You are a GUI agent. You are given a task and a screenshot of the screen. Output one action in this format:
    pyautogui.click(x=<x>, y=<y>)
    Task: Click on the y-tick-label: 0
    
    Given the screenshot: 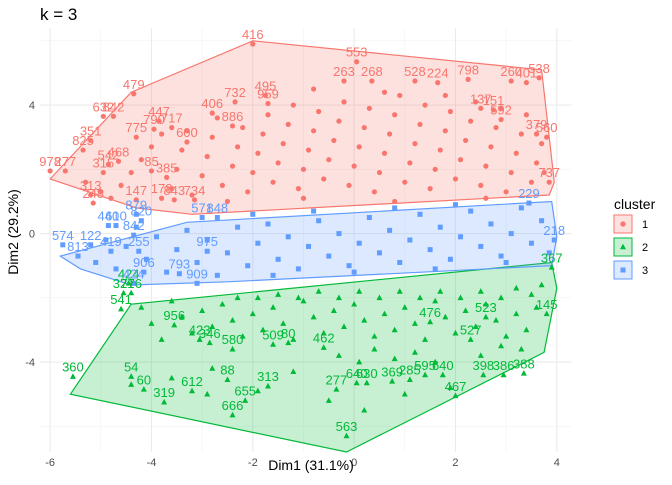 What is the action you would take?
    pyautogui.click(x=32, y=235)
    